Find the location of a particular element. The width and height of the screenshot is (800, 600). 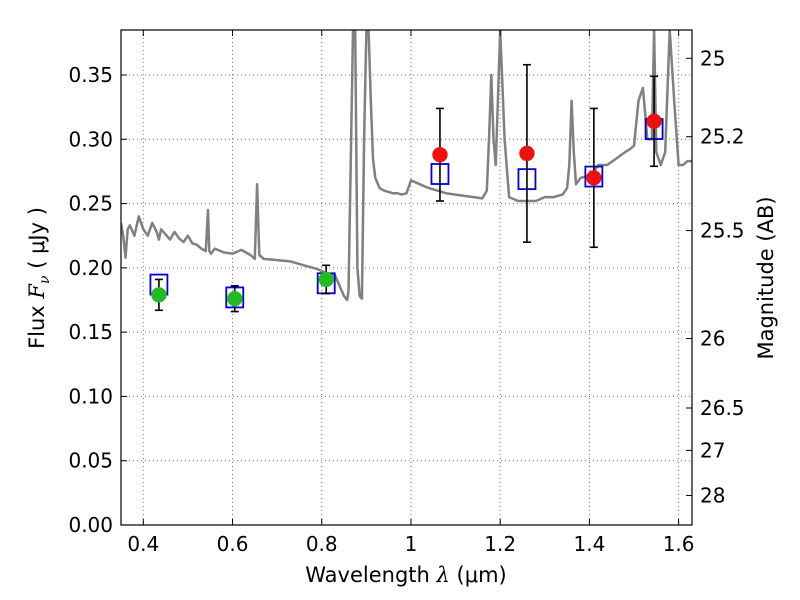

y-tick-label: 0.35 is located at coordinates (90, 75).